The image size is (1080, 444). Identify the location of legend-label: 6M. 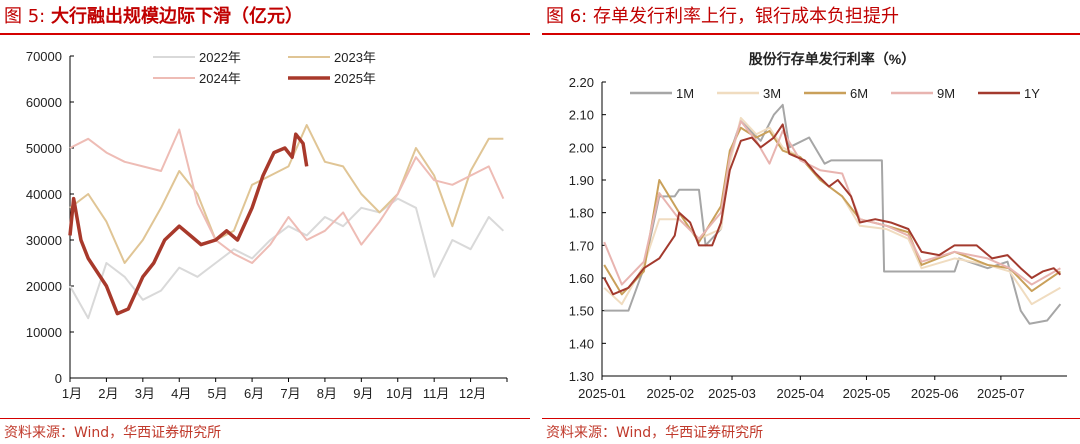
(859, 93).